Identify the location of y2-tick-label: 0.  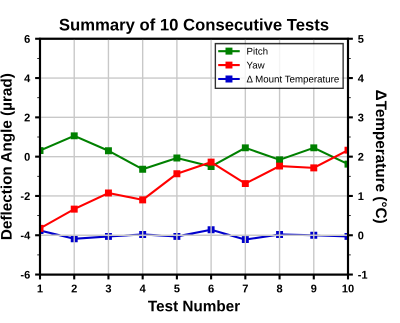
(361, 236).